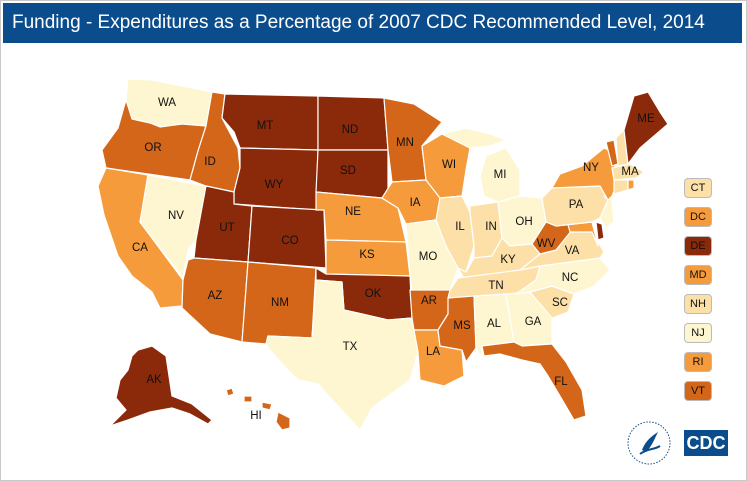  Describe the element at coordinates (274, 185) in the screenshot. I see `label-WY: WY` at that location.